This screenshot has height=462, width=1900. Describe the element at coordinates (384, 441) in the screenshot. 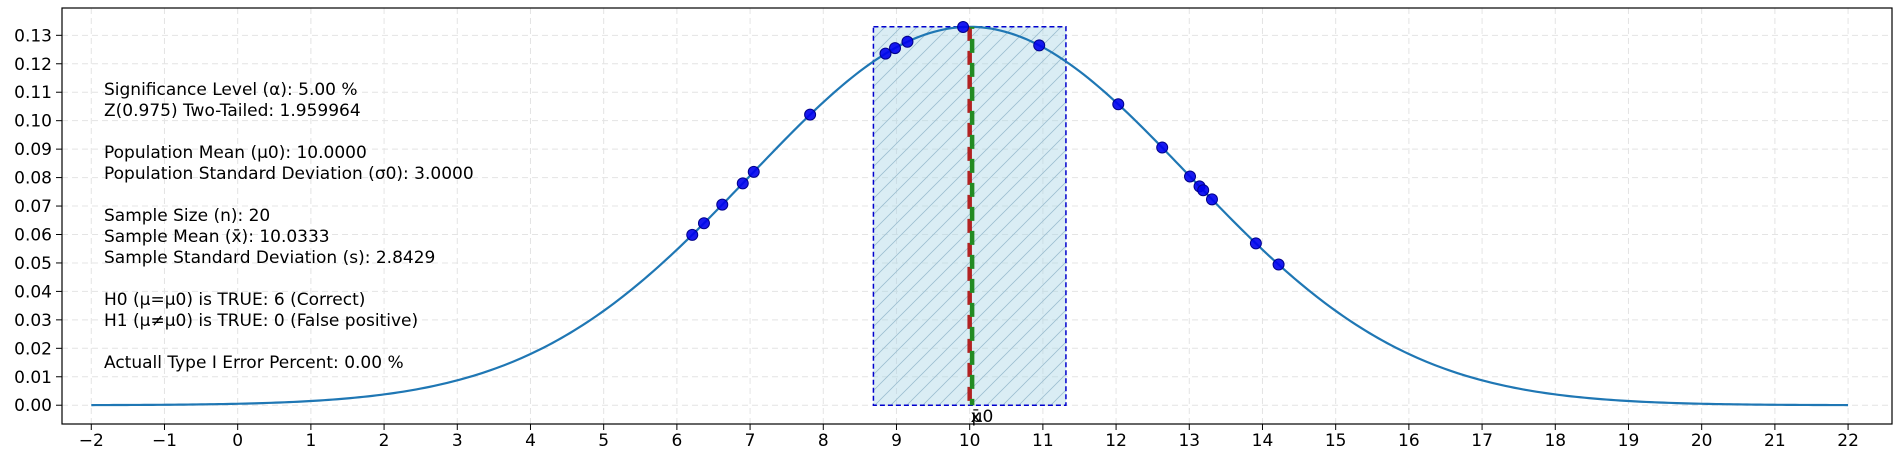

I see `x-tick-label: 2` at that location.